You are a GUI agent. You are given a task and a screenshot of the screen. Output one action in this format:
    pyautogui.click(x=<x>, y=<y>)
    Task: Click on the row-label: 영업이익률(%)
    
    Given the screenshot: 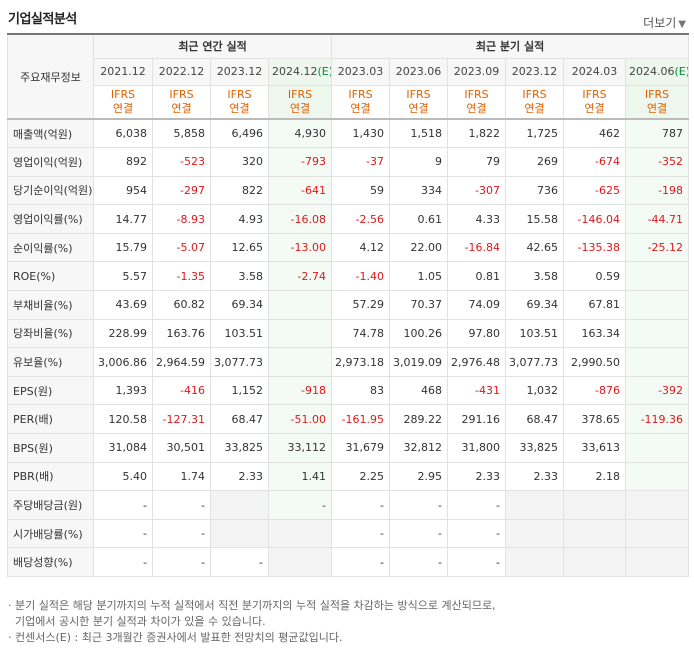 What is the action you would take?
    pyautogui.click(x=50, y=219)
    